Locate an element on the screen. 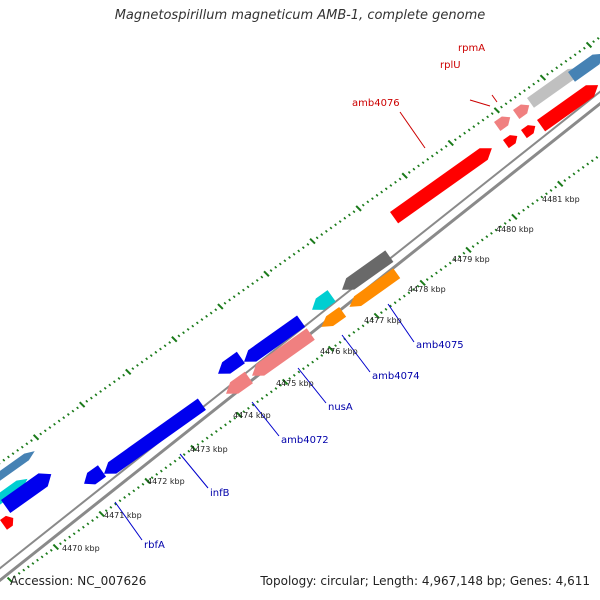 The height and width of the screenshot is (600, 600). scale-label: 4479 kbp is located at coordinates (471, 259).